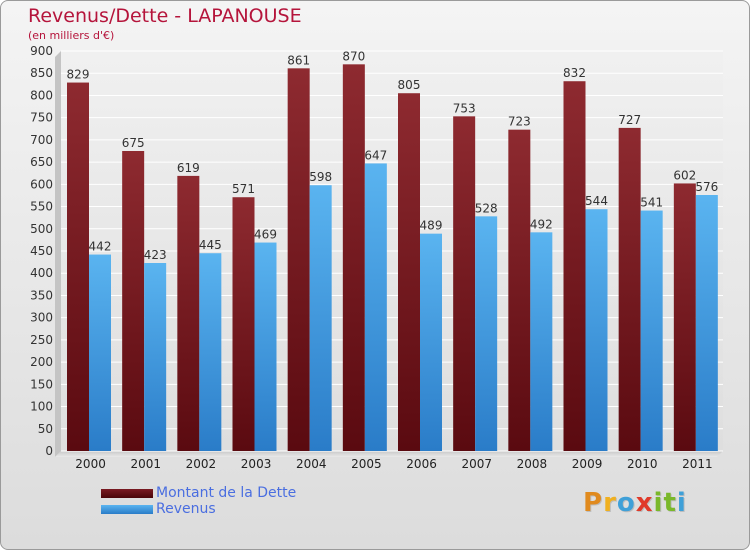 The image size is (750, 550). I want to click on logo-letter: P, so click(593, 503).